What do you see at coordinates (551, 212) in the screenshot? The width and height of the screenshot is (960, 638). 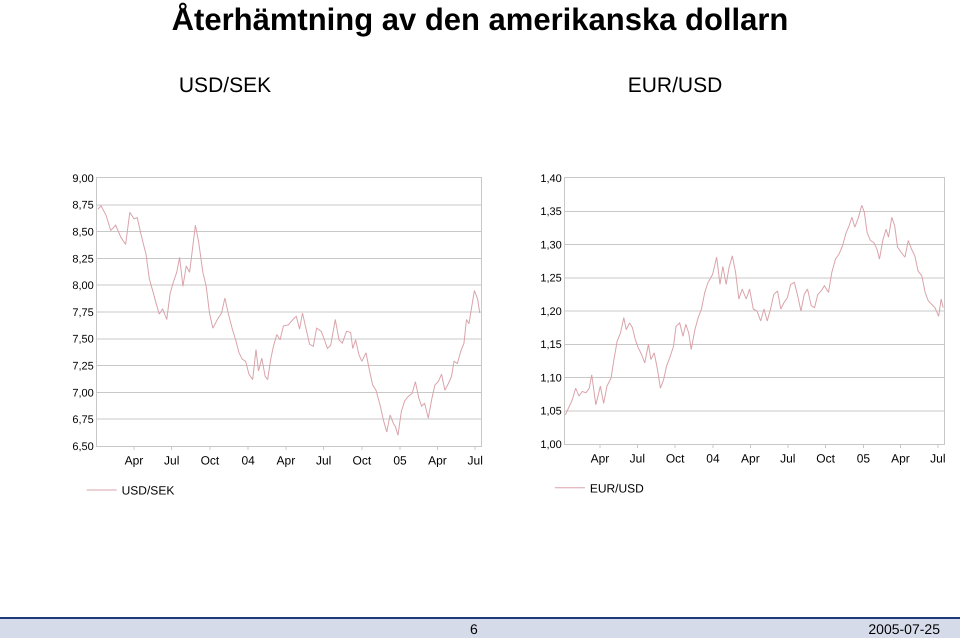 I see `y-tick-label: 1,35` at bounding box center [551, 212].